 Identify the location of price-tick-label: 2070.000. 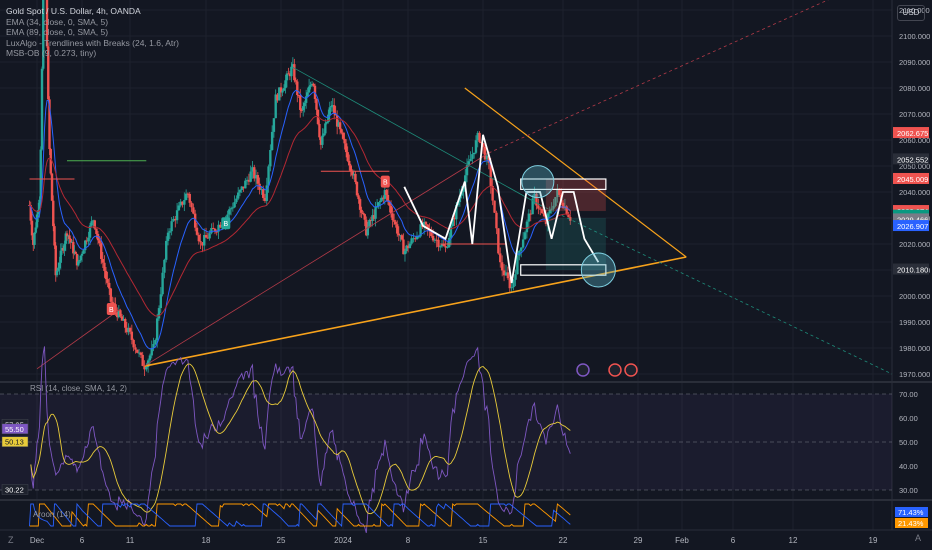
(914, 114).